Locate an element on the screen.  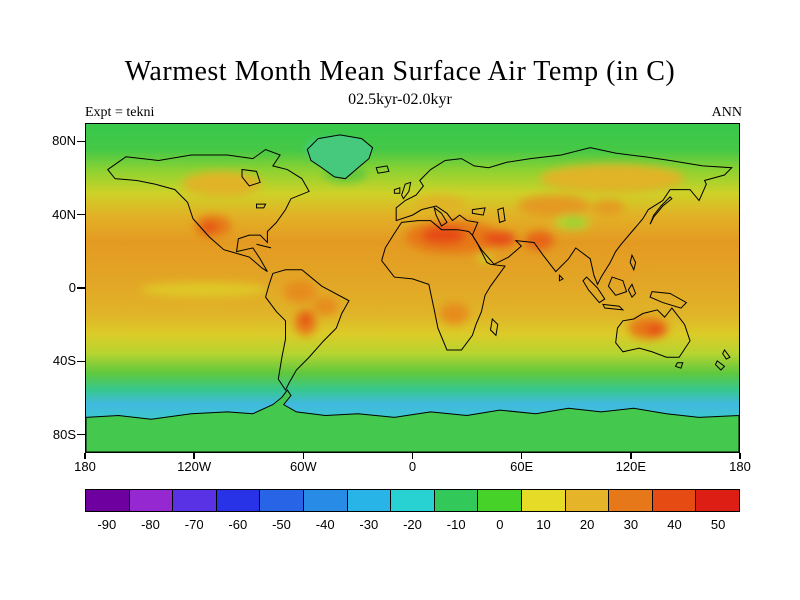
colorbar-tick-label: 50 is located at coordinates (718, 524).